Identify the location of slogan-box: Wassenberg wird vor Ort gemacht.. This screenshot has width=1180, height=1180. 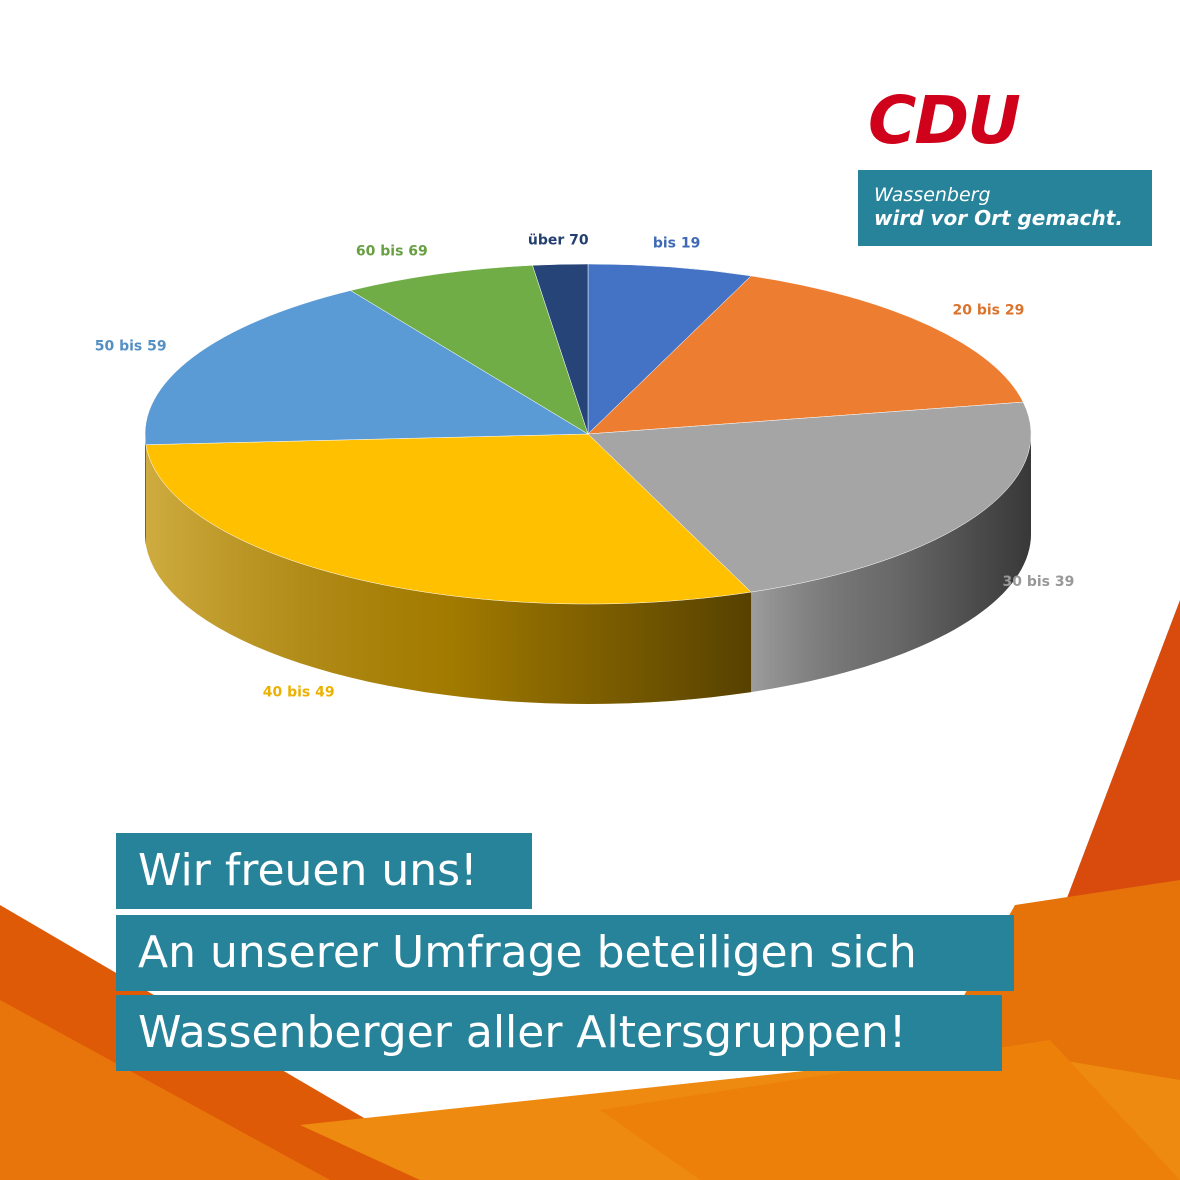
(1005, 208).